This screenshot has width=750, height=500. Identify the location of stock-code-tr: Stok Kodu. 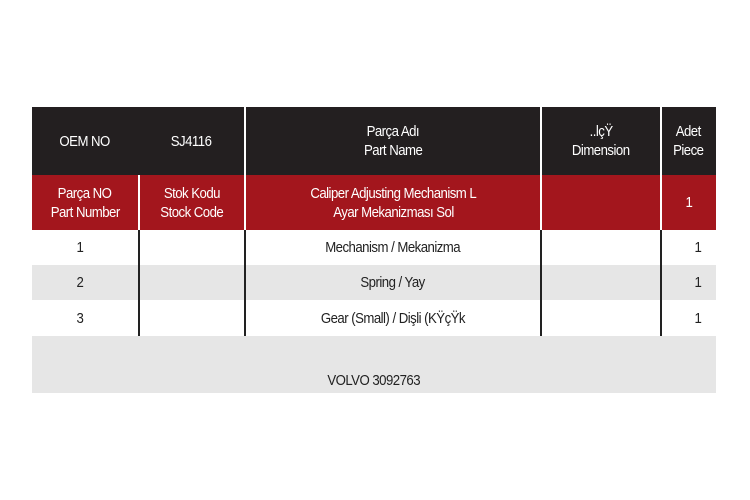
(191, 193).